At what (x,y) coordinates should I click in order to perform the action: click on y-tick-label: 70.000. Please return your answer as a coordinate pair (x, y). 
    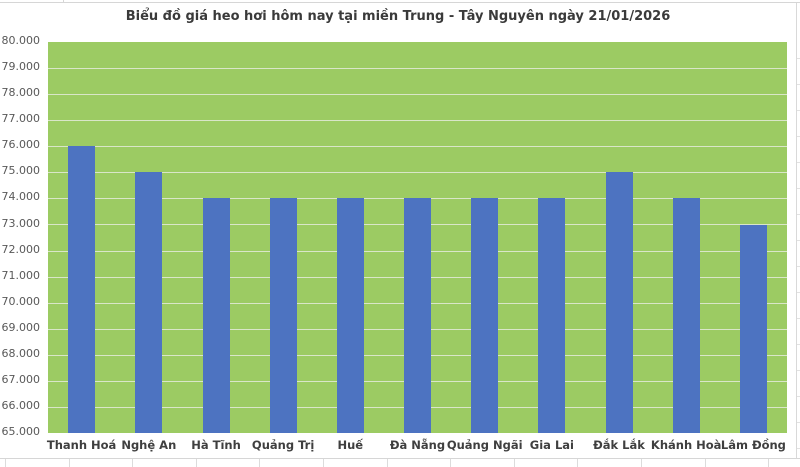
    Looking at the image, I should click on (21, 301).